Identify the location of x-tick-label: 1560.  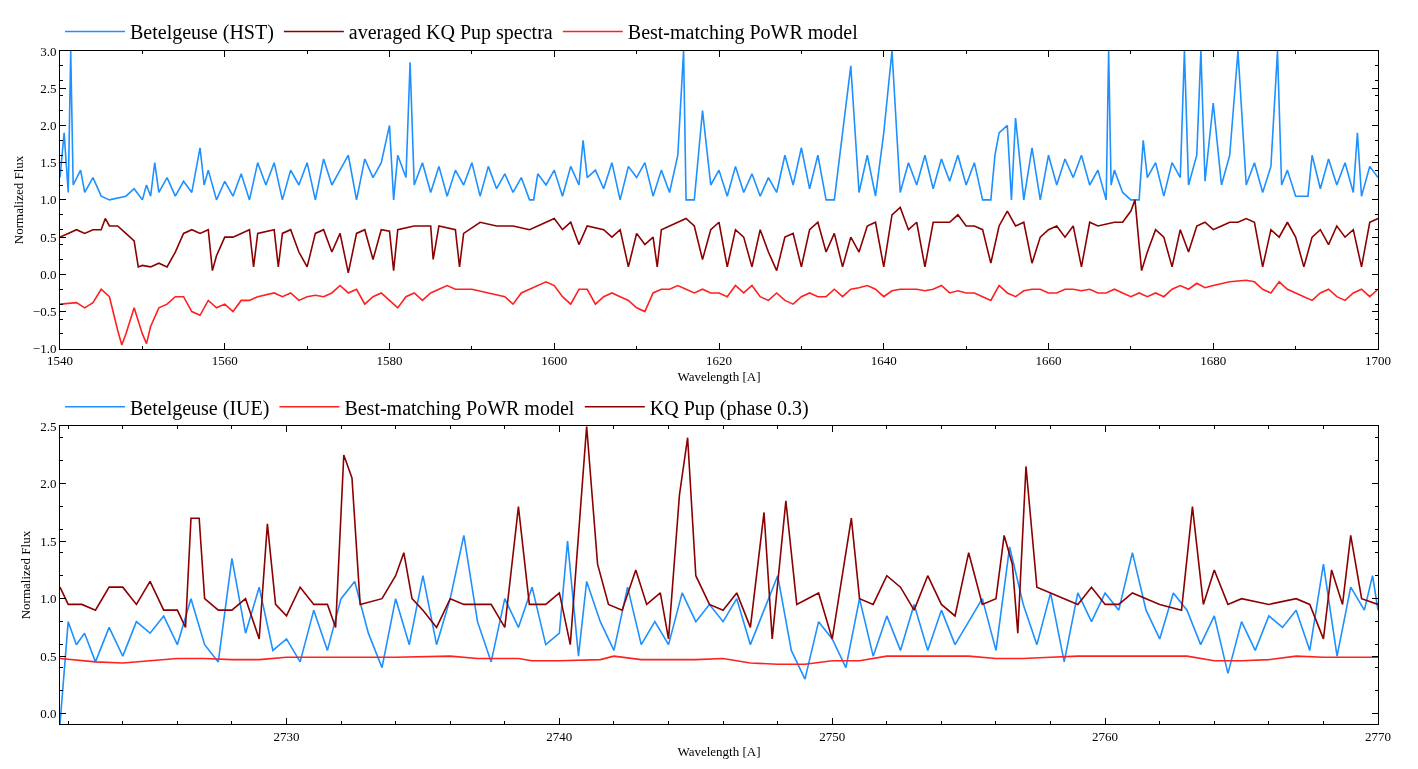
(224, 361).